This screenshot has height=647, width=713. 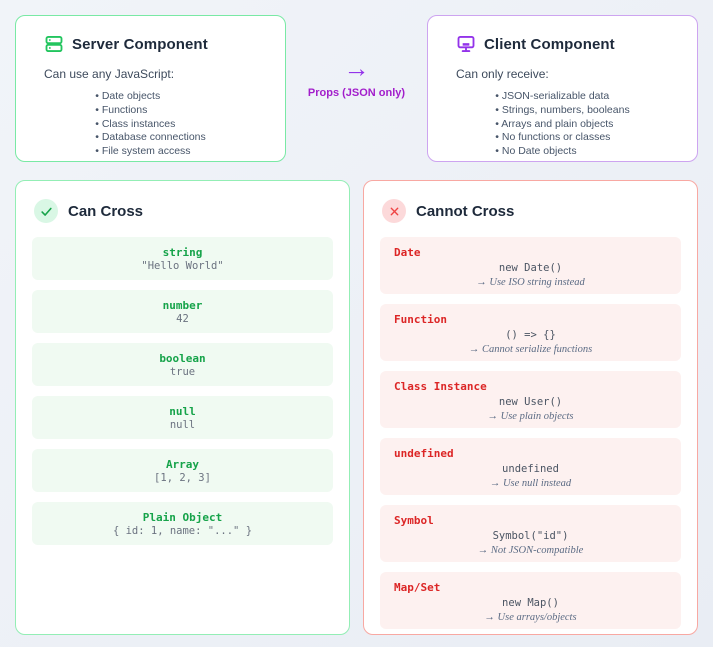 I want to click on cannot-cross-item: undefined undefined → Use null instead, so click(x=530, y=466).